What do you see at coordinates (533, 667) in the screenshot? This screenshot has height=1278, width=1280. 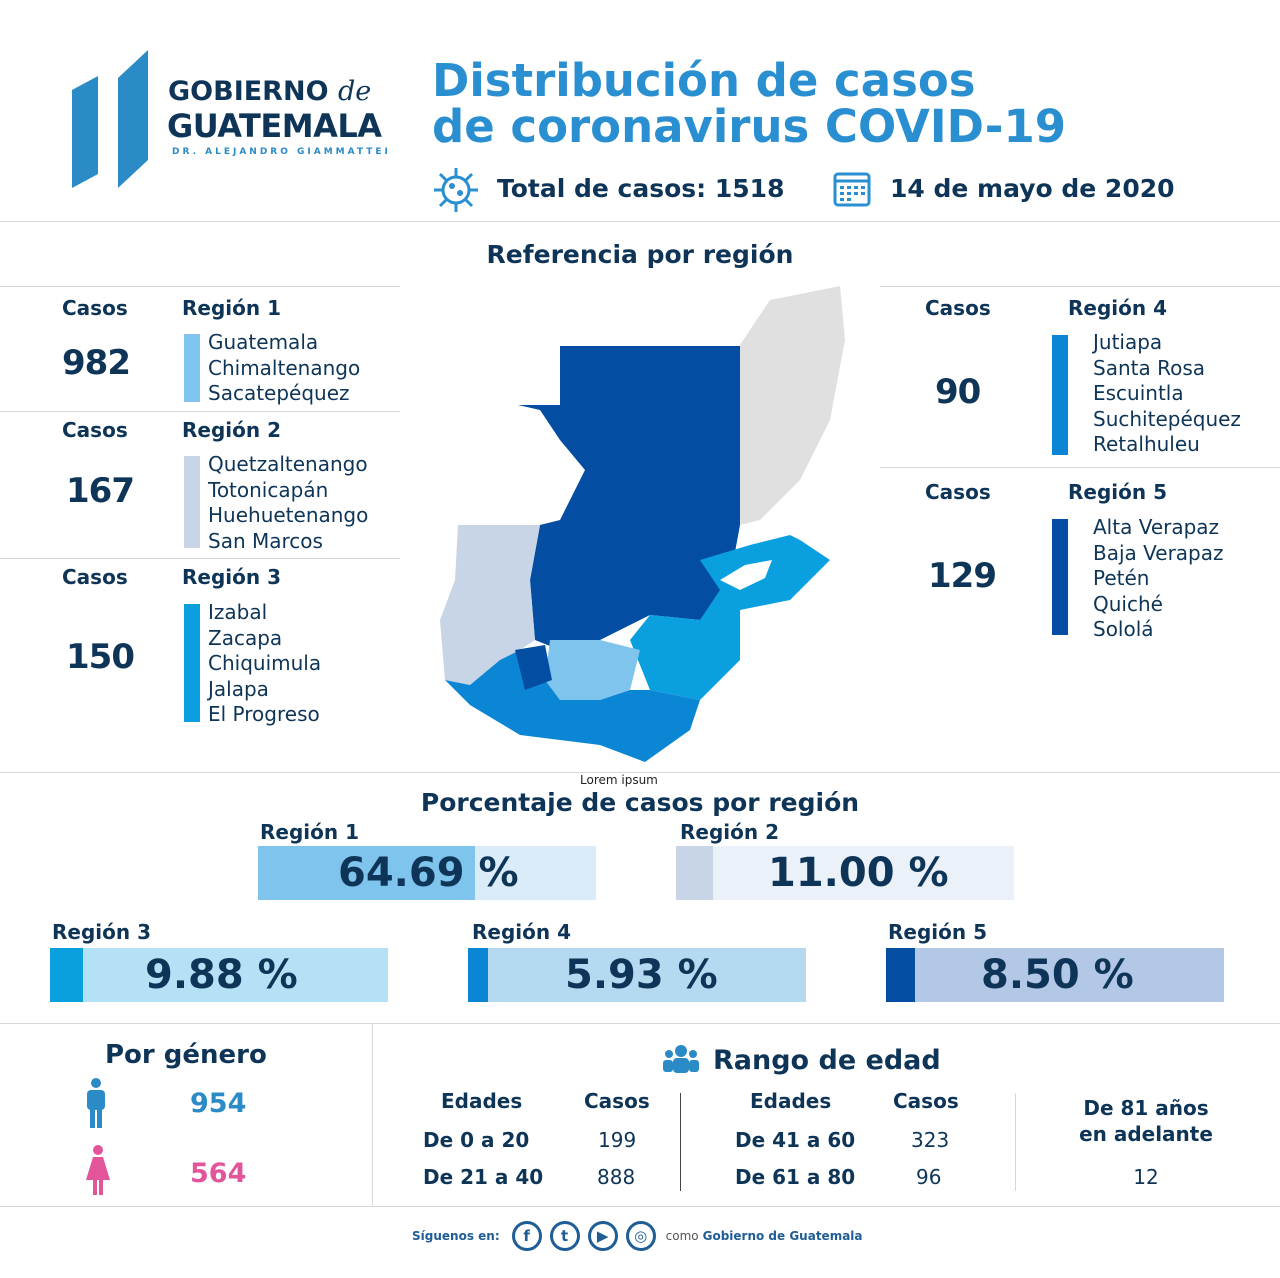 I see `map-sacatepequez` at bounding box center [533, 667].